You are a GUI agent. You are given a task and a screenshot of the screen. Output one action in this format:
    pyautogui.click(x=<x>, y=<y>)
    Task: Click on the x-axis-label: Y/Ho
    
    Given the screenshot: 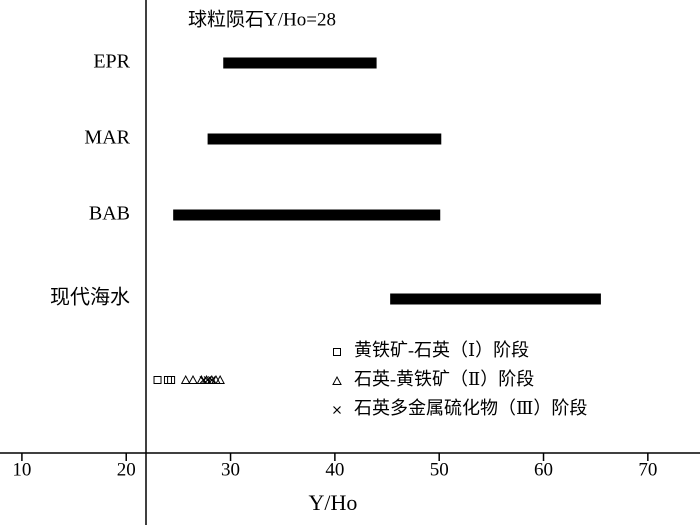 What is the action you would take?
    pyautogui.click(x=333, y=502)
    